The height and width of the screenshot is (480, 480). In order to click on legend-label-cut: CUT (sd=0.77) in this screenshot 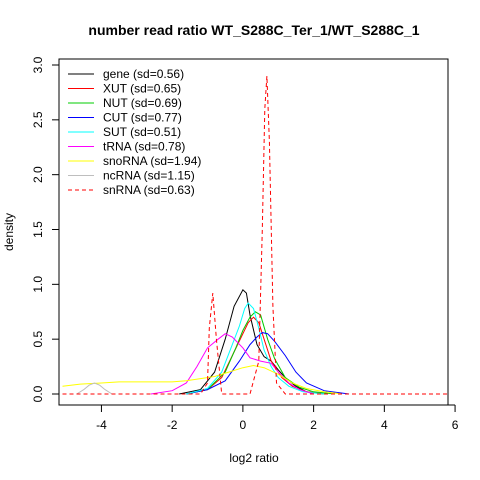, I will do `click(142, 118)`.